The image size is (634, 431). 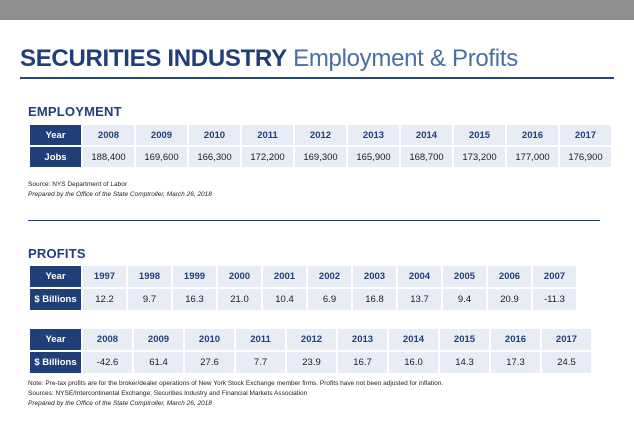 I want to click on value-cell: 61.4, so click(x=158, y=362).